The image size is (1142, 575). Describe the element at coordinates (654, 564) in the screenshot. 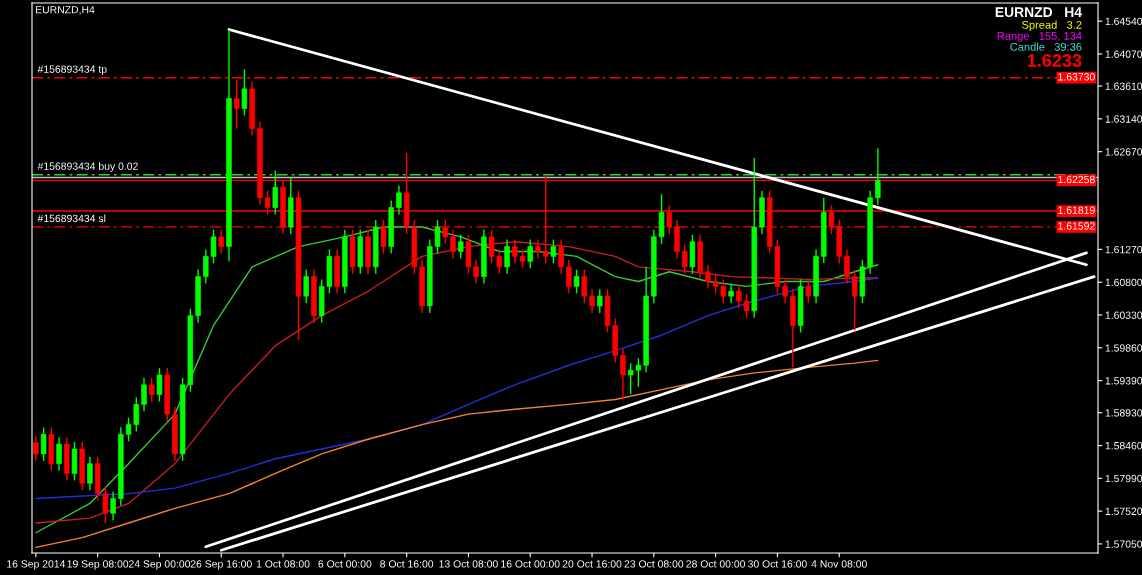

I see `x-tick-label: 23 Oct 08:00` at that location.